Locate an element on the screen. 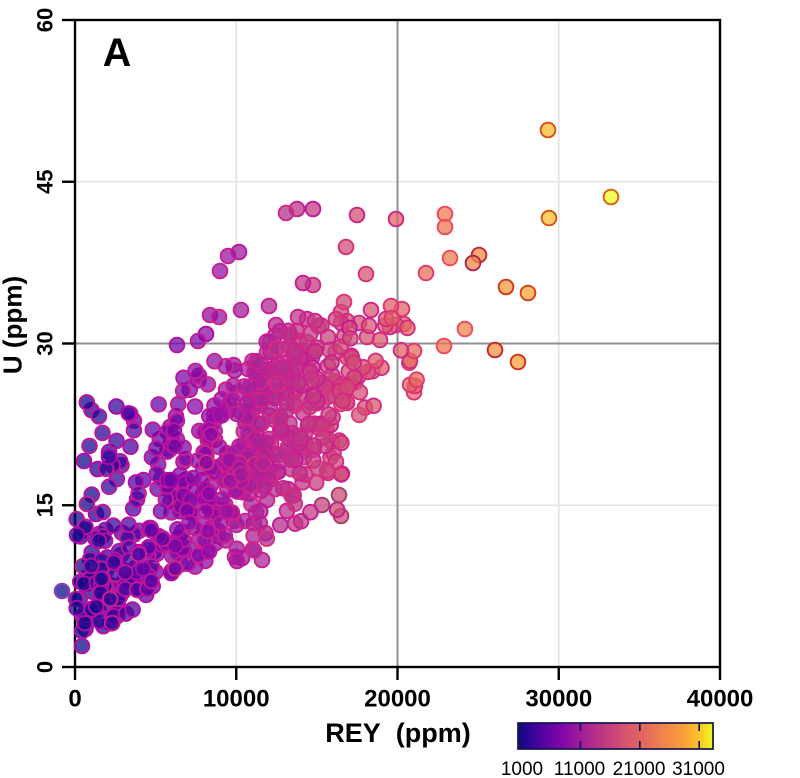 This screenshot has height=778, width=800. svg-text: A is located at coordinates (117, 53).